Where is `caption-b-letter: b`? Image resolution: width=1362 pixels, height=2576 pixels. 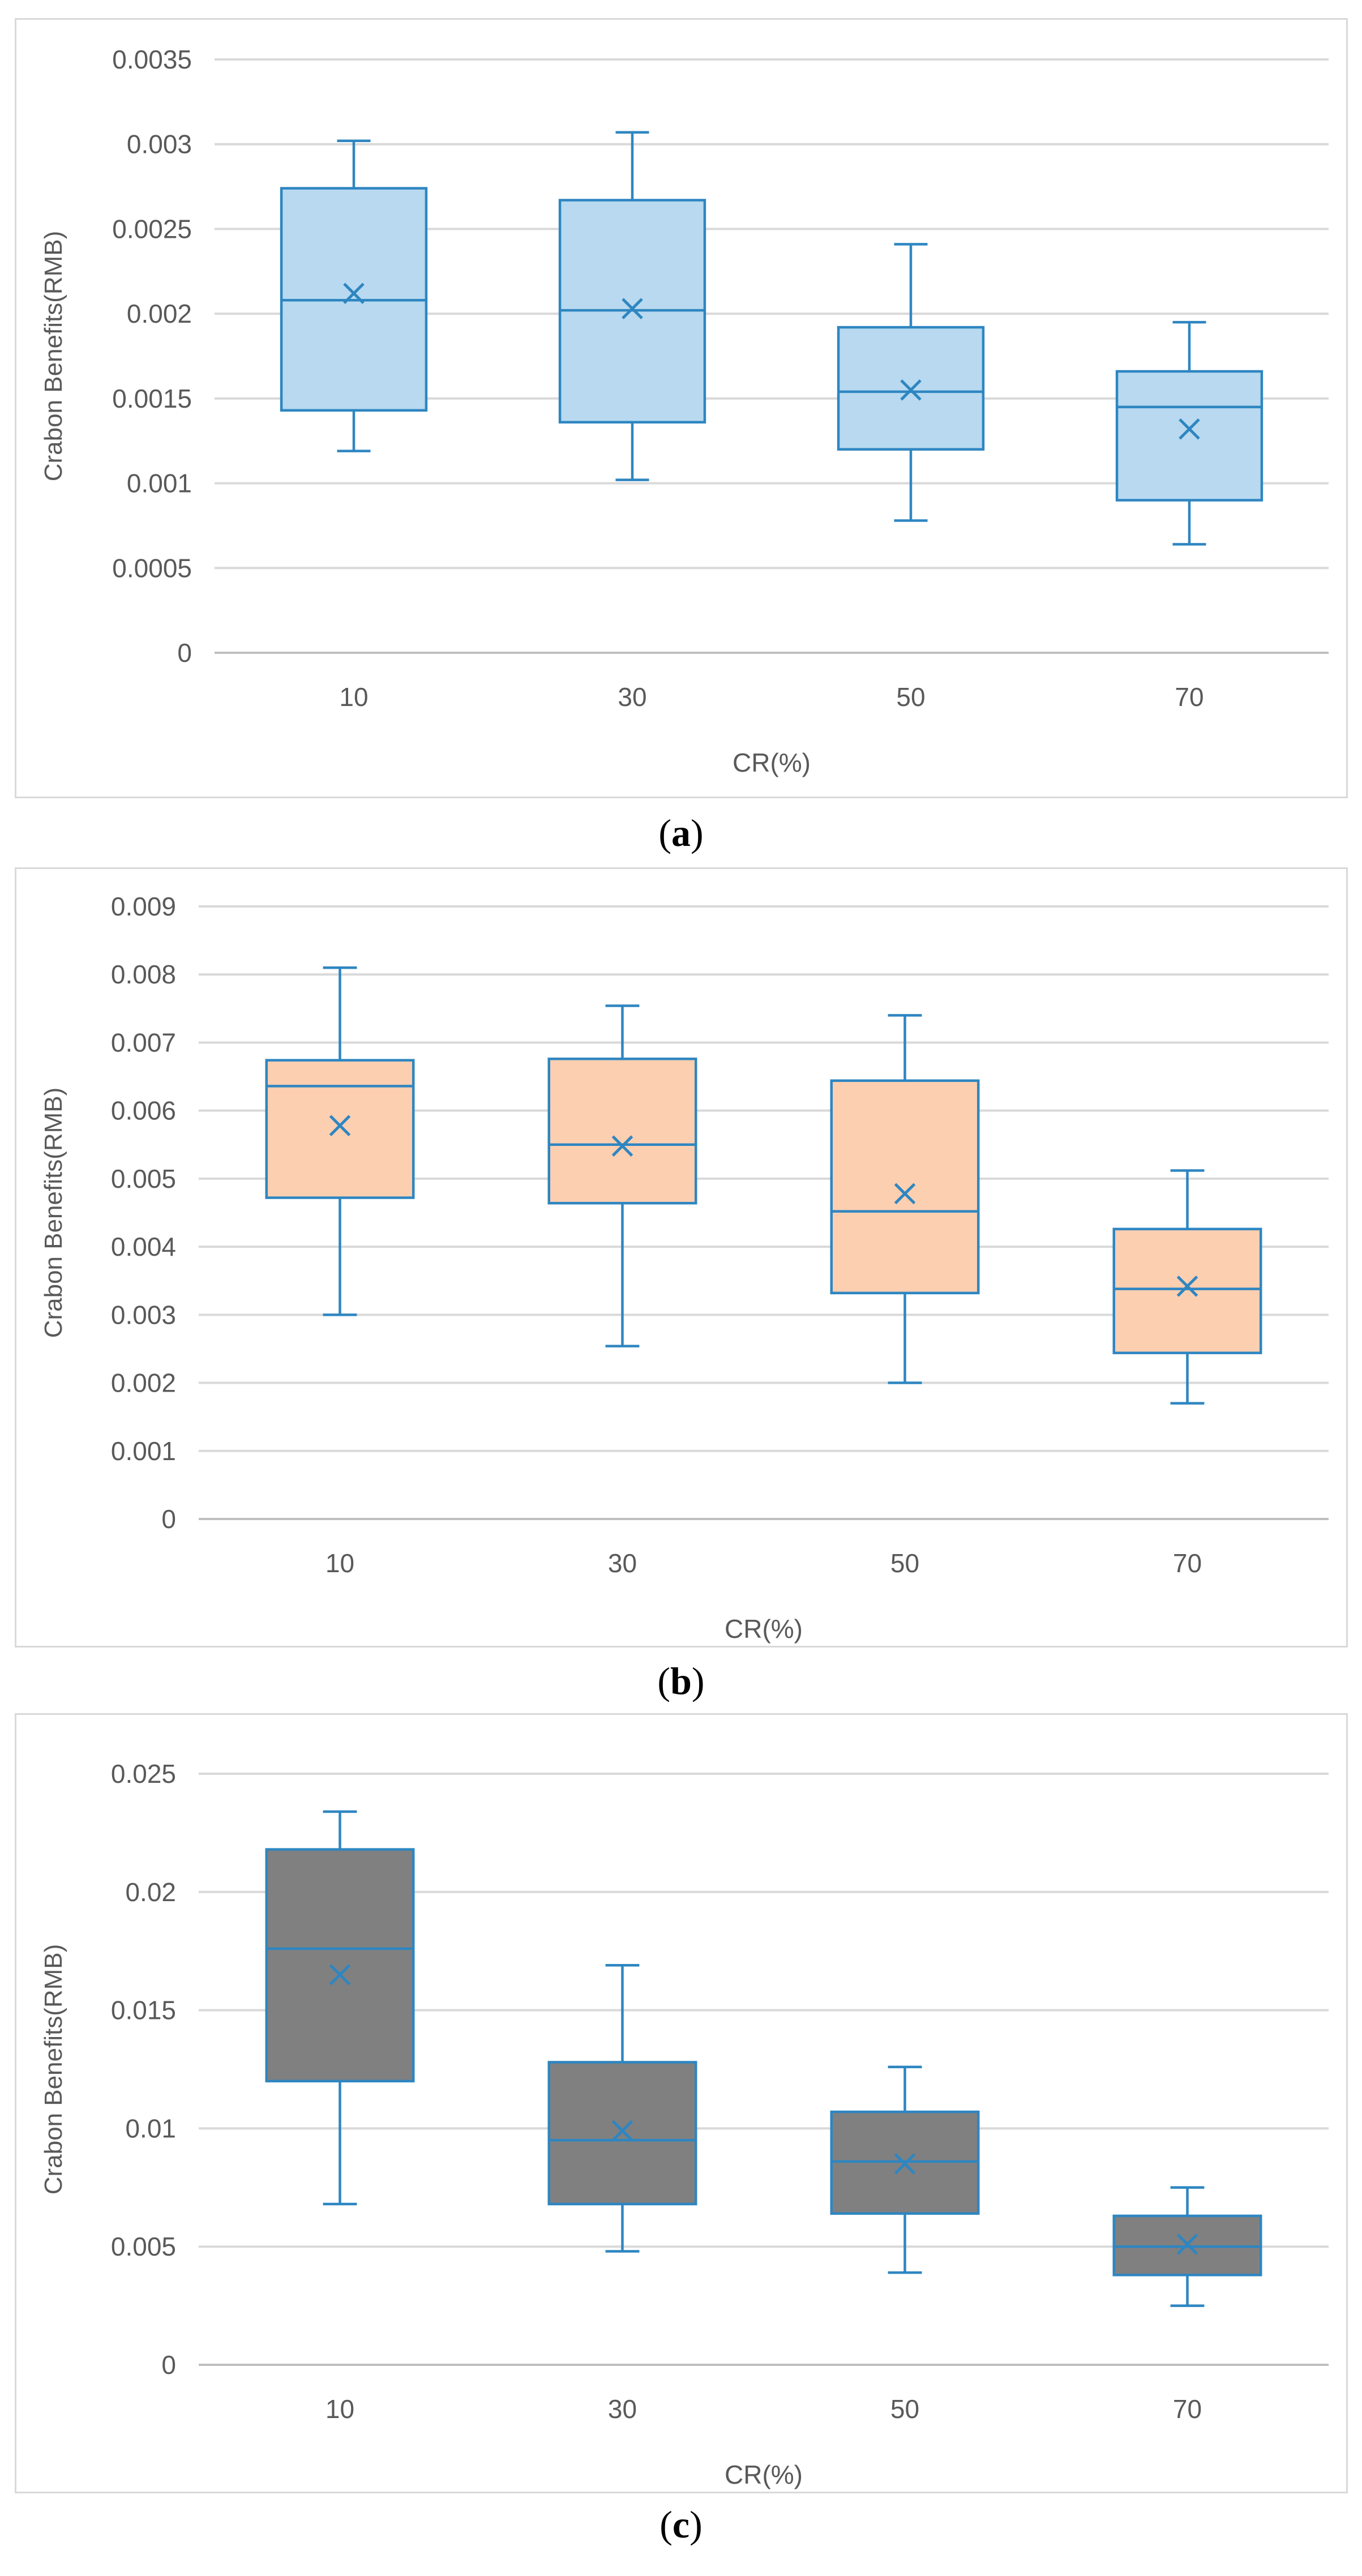
caption-b-letter: b is located at coordinates (681, 1680).